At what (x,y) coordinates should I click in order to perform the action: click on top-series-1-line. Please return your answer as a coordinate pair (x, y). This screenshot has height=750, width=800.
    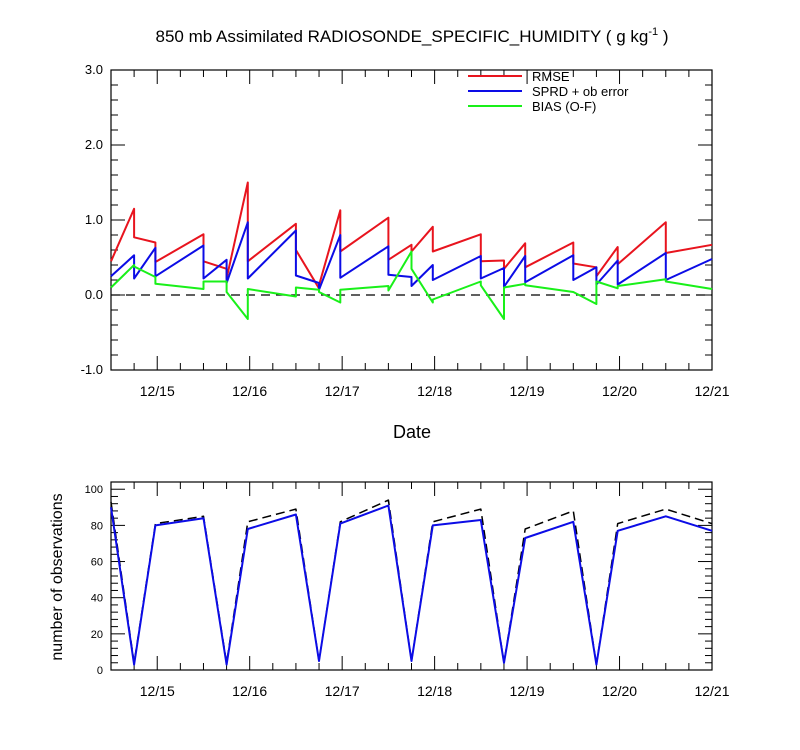
    Looking at the image, I should click on (411, 256).